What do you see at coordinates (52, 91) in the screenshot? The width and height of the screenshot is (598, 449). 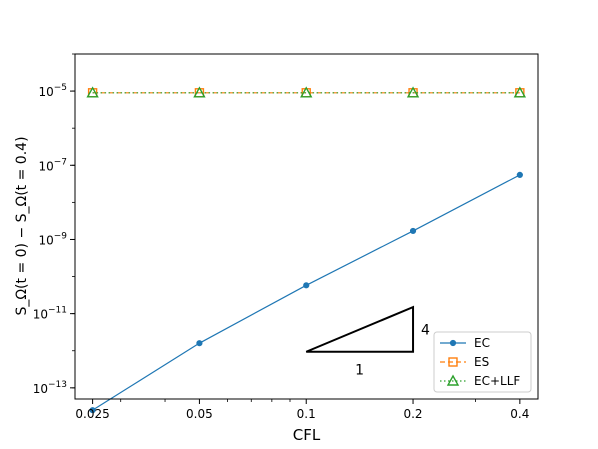 I see `y-tick-label: 10⁻⁵` at bounding box center [52, 91].